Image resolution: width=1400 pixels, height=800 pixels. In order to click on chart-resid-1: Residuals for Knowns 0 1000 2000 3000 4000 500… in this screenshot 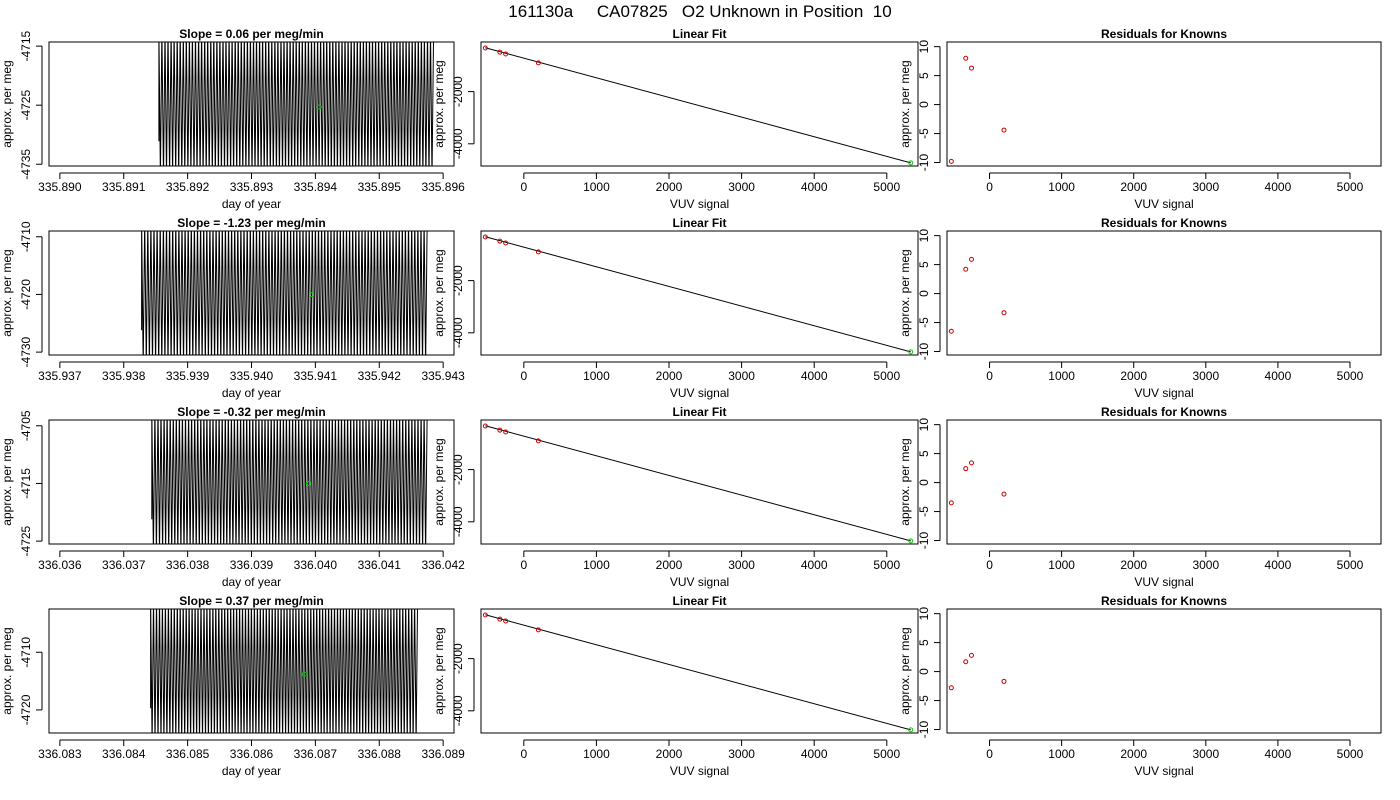, I will do `click(1140, 119)`.